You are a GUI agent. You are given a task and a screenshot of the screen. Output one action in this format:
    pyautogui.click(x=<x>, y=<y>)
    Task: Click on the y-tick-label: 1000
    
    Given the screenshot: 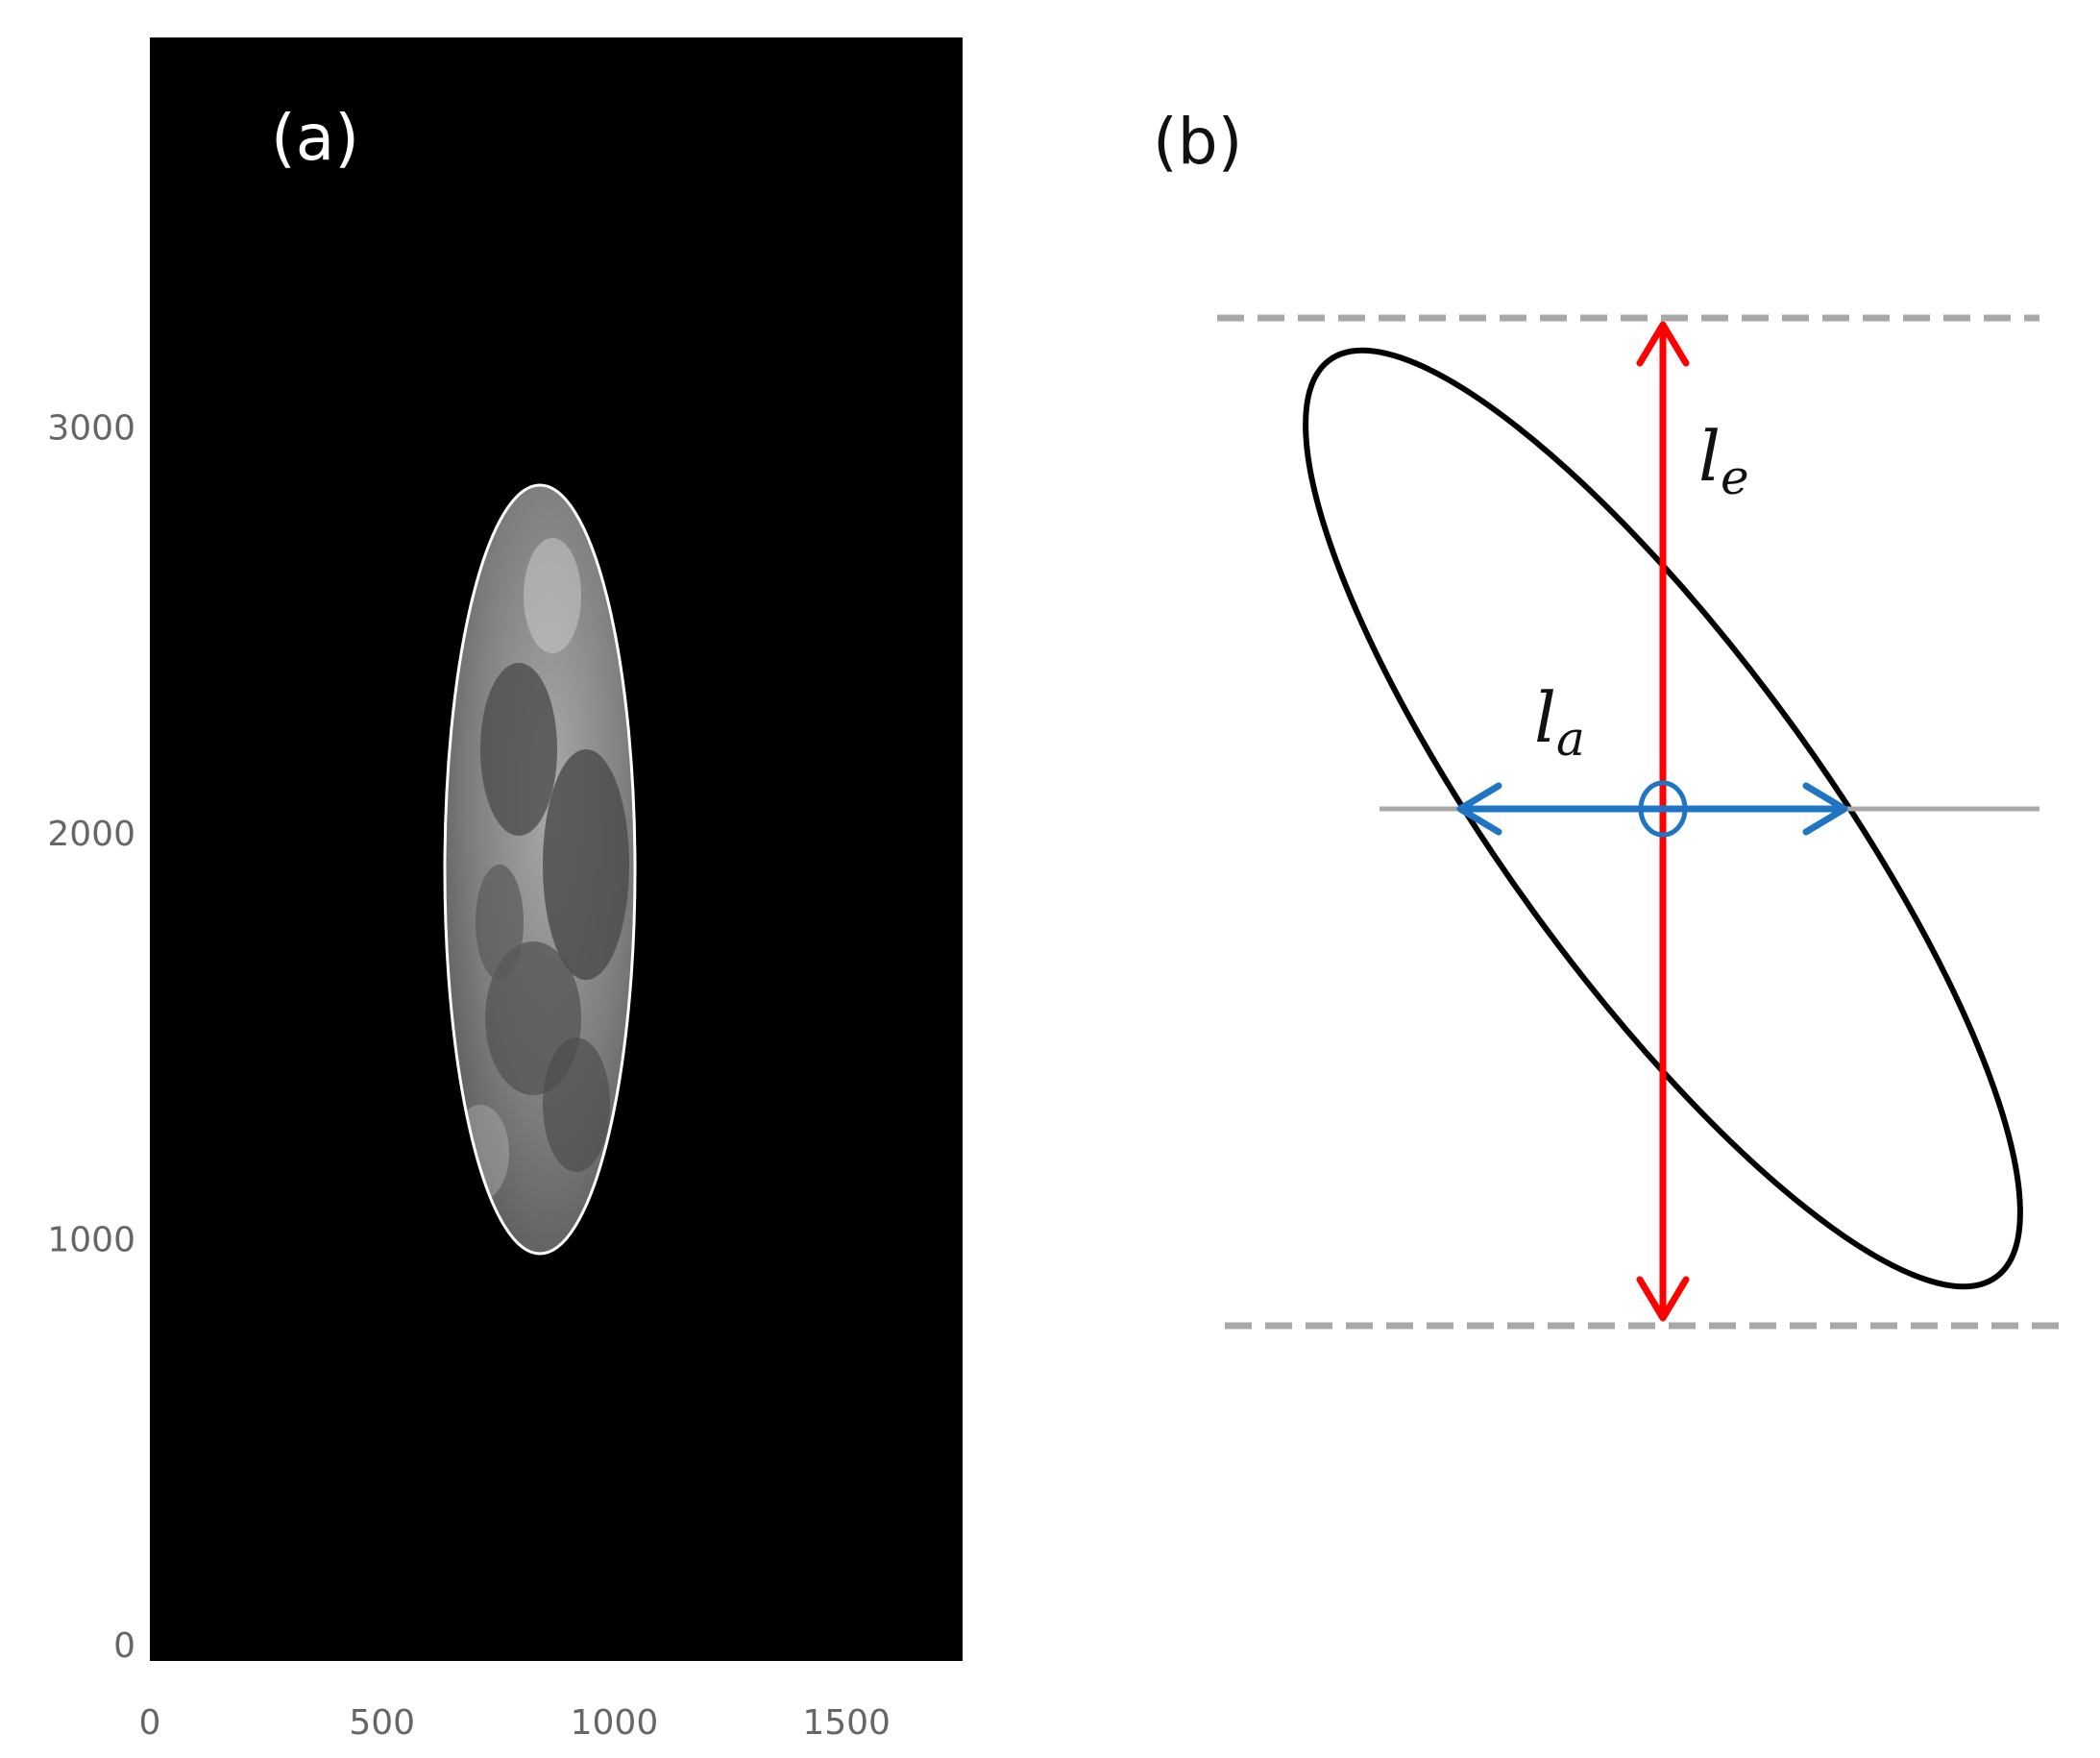 What is the action you would take?
    pyautogui.click(x=91, y=1240)
    